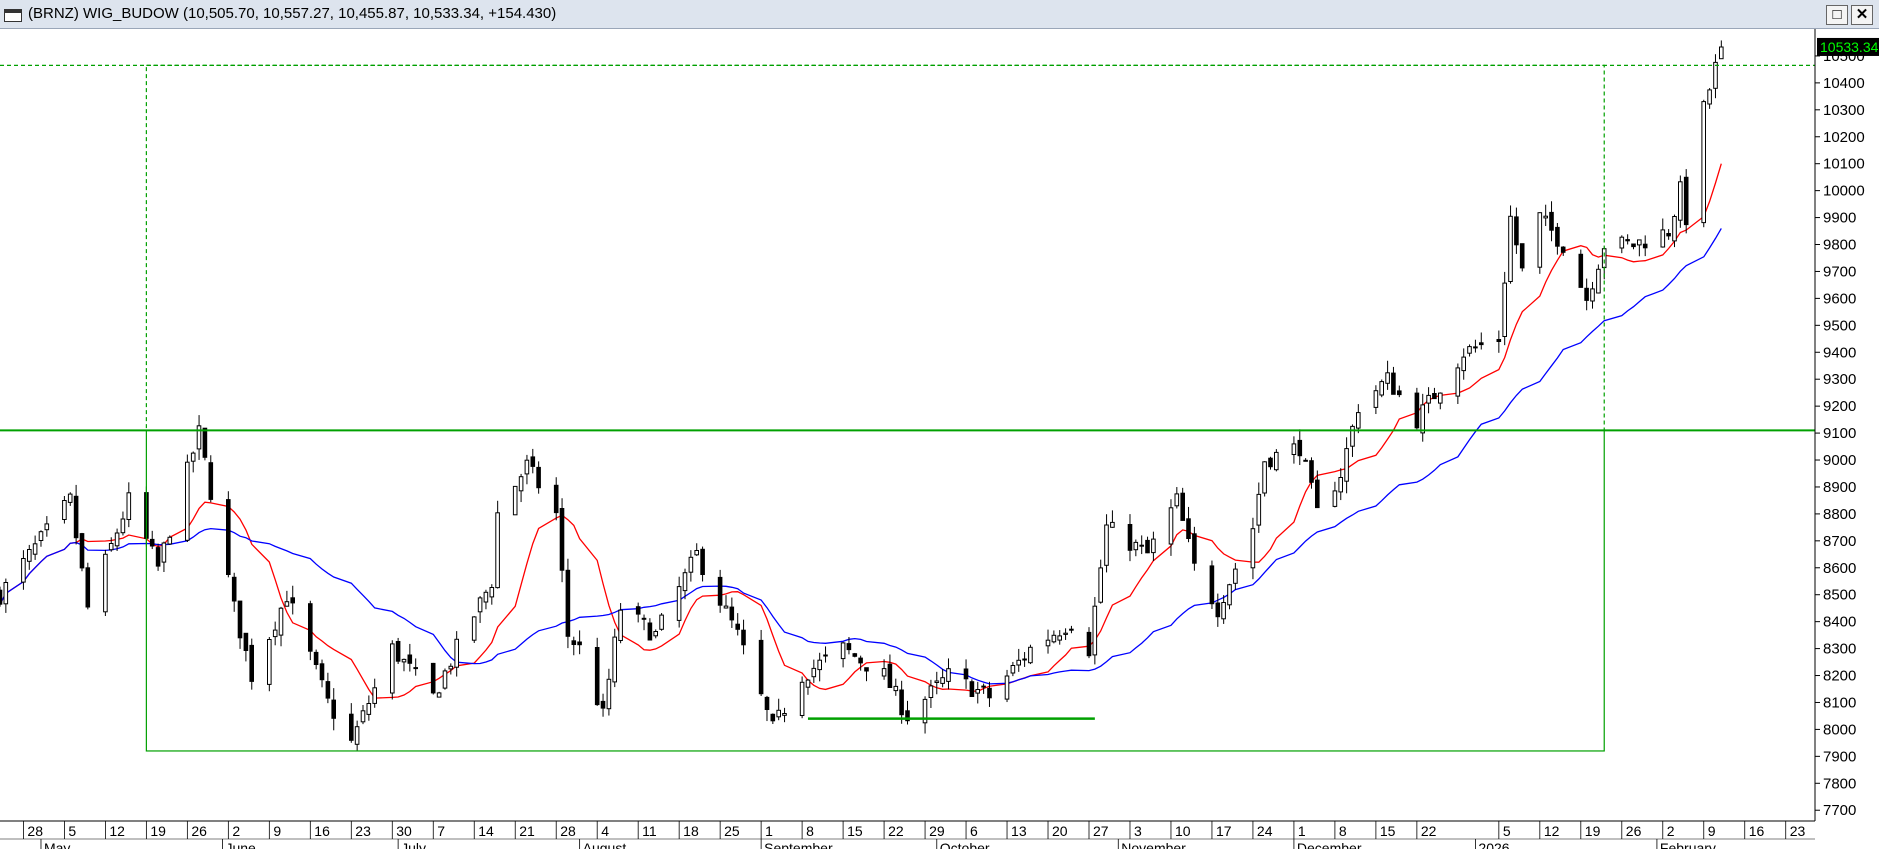 The width and height of the screenshot is (1879, 849). What do you see at coordinates (1839, 271) in the screenshot?
I see `y-tick-label: 9700` at bounding box center [1839, 271].